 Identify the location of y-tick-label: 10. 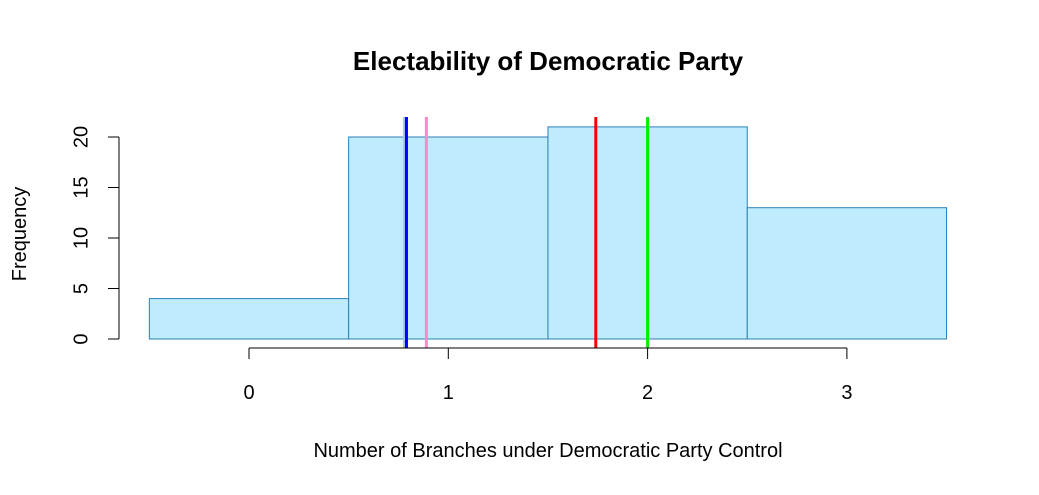
(81, 238).